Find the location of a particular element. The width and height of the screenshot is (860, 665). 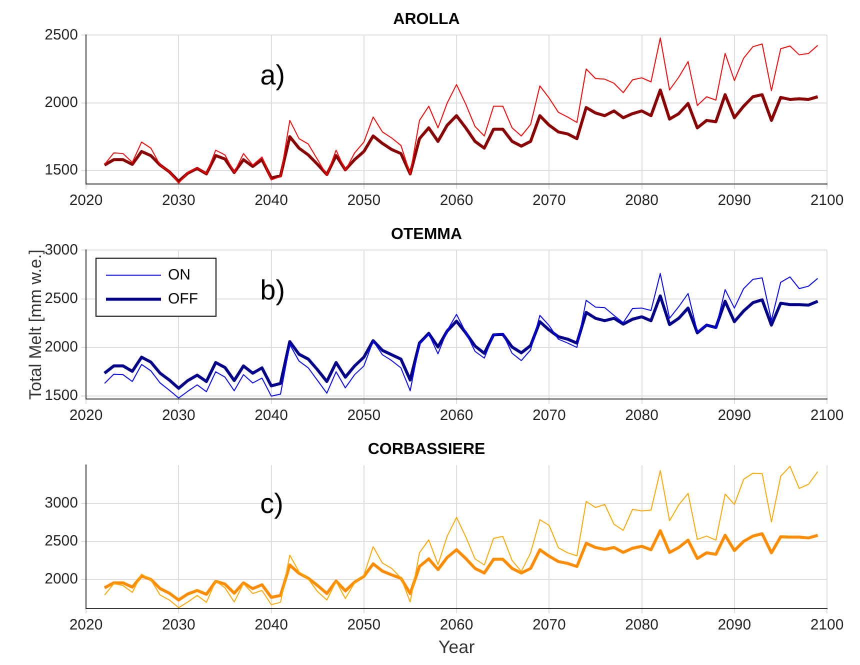

annotation: a) is located at coordinates (273, 75).